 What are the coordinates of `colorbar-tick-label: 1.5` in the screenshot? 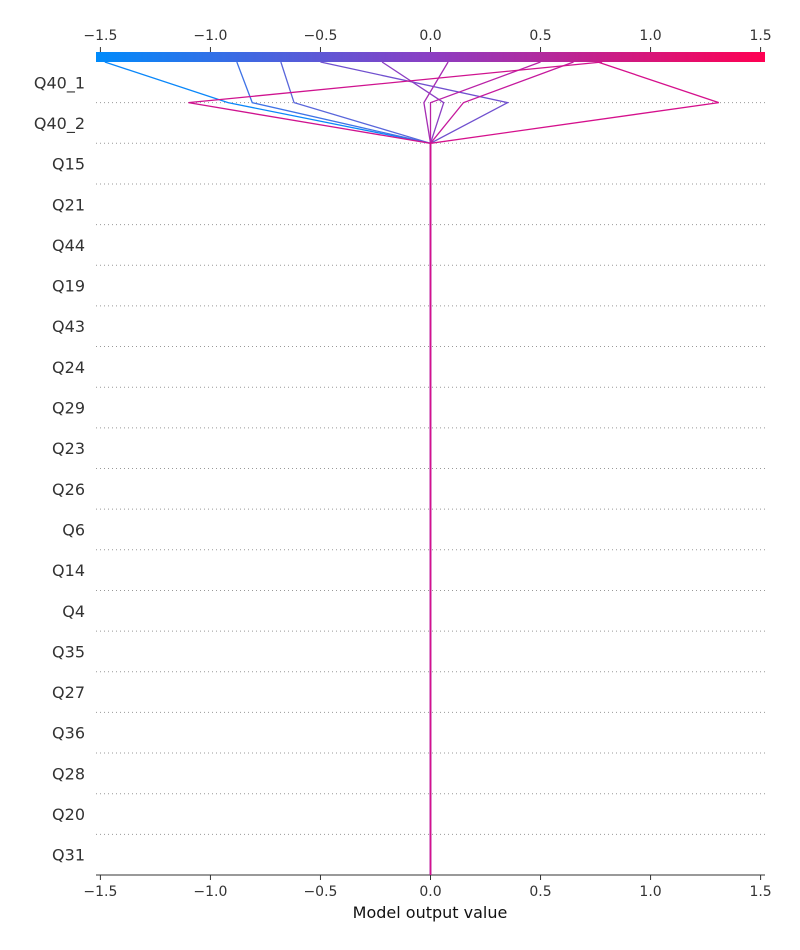 It's located at (760, 36).